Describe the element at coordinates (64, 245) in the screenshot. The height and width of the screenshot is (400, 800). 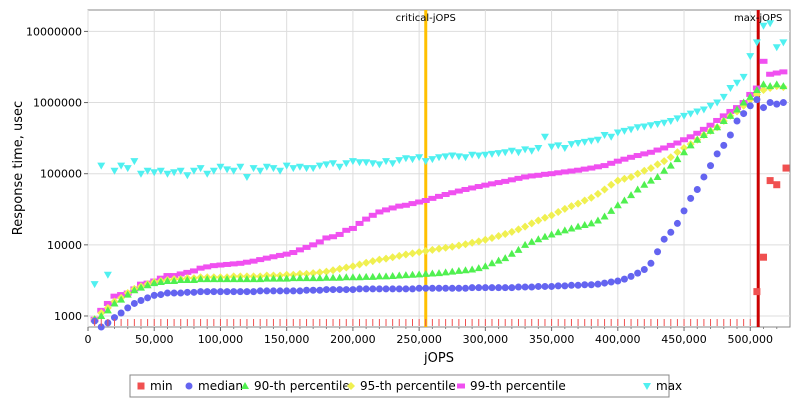
I see `y-tick-label: 10000` at that location.